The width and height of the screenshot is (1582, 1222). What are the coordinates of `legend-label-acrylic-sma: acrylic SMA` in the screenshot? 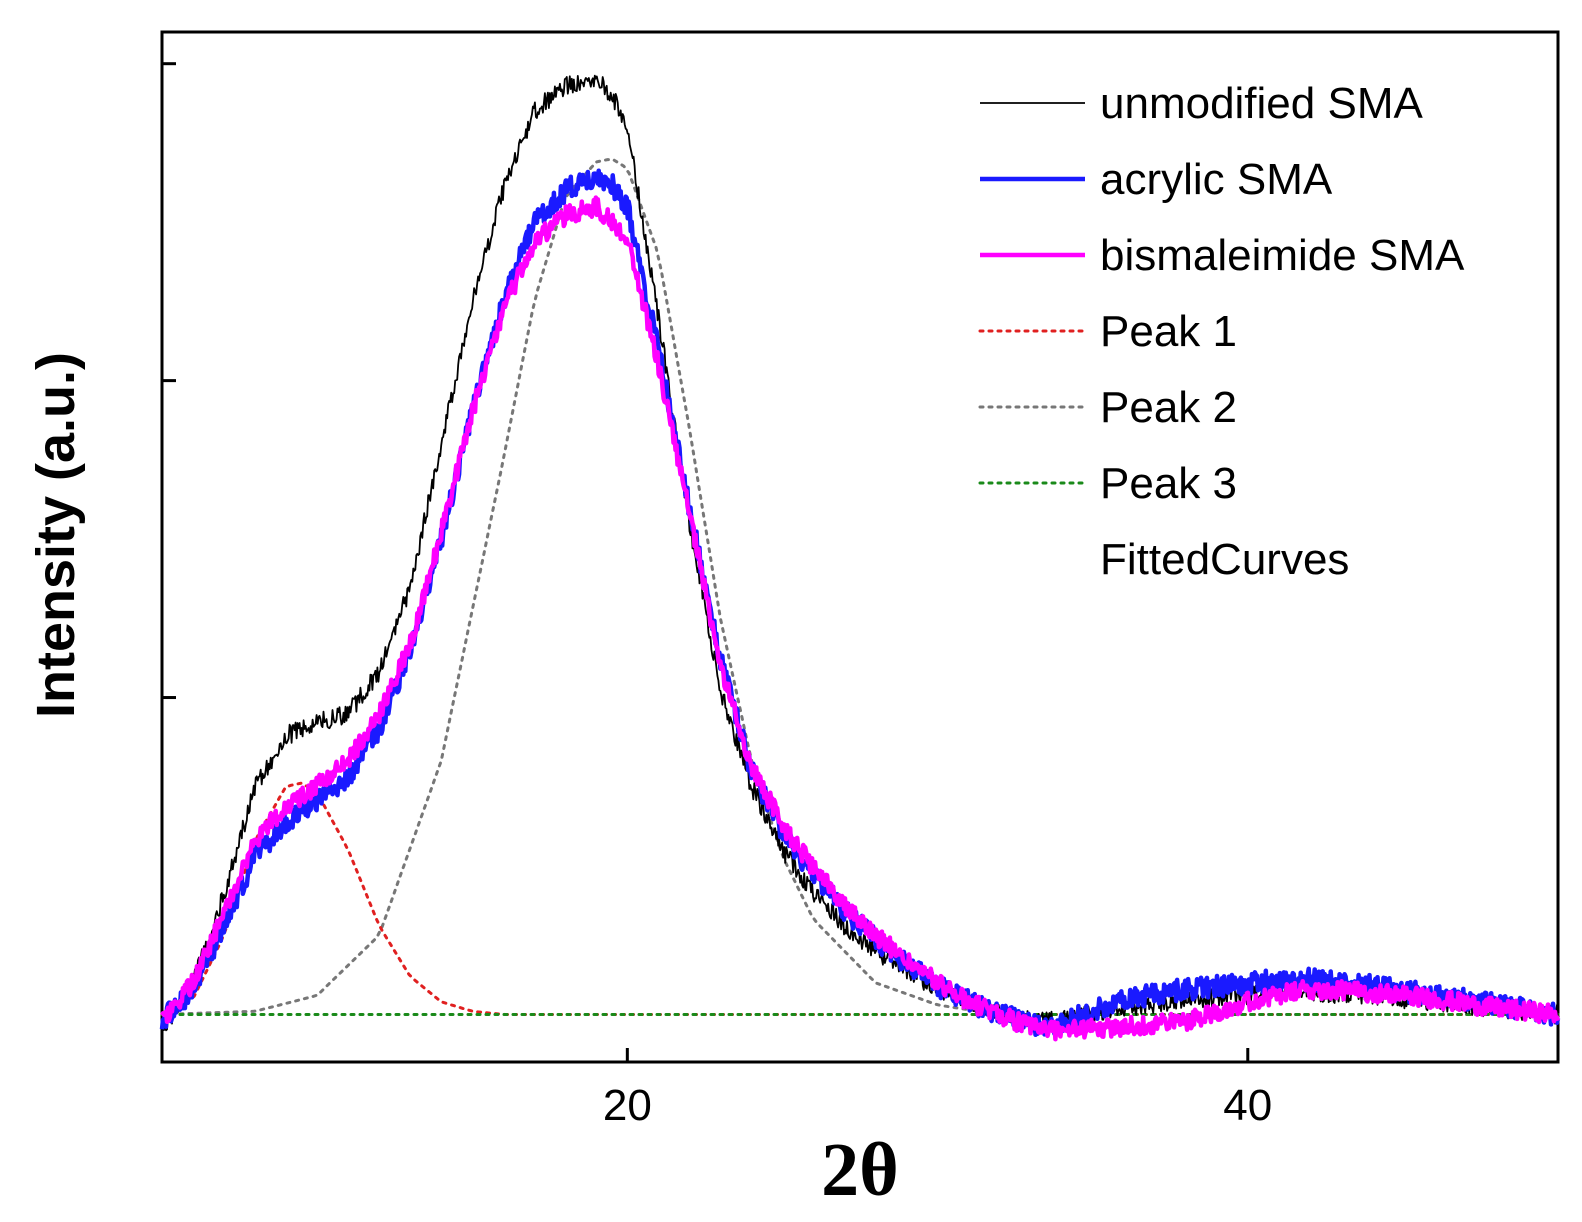 It's located at (1216, 179).